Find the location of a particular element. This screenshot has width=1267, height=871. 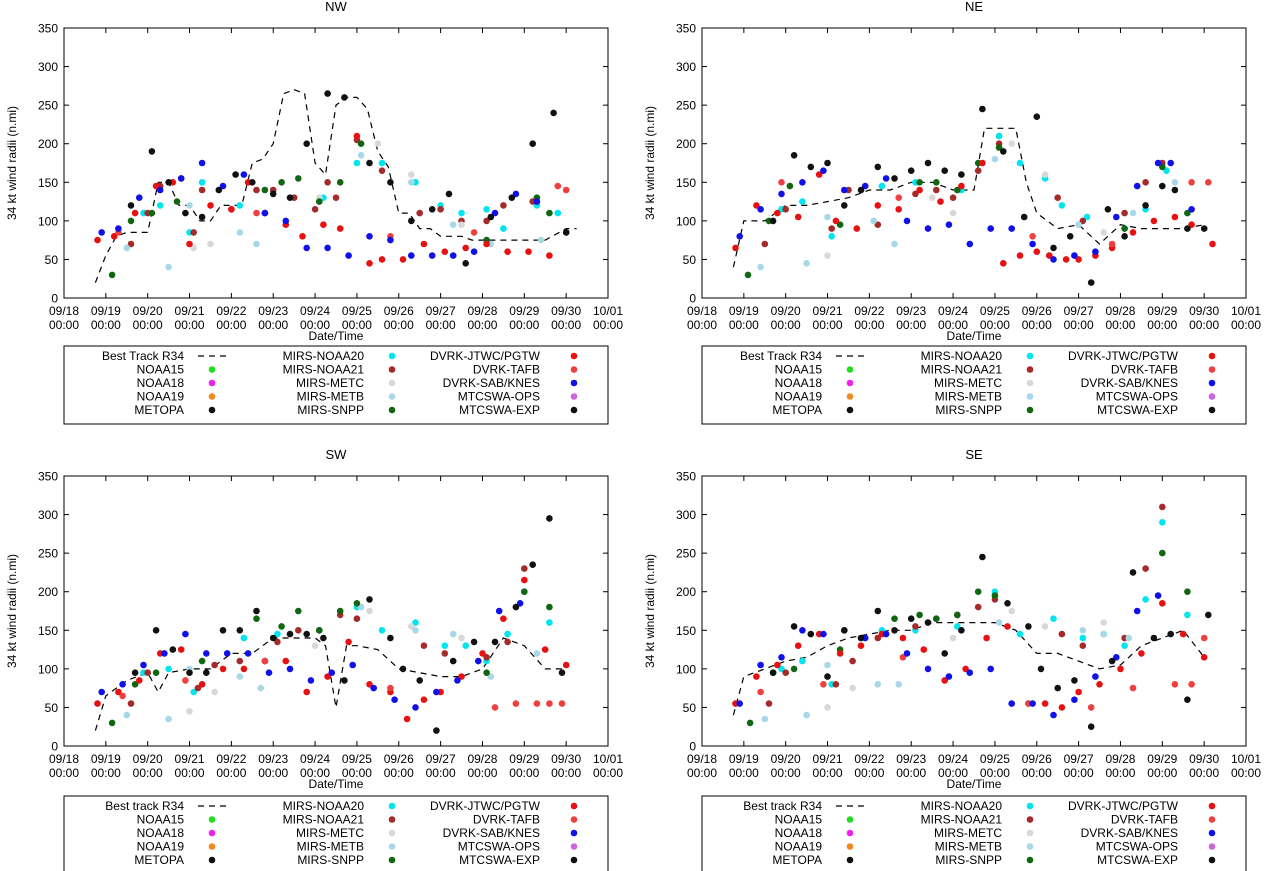

legend-label: MIRS-METB is located at coordinates (330, 847).